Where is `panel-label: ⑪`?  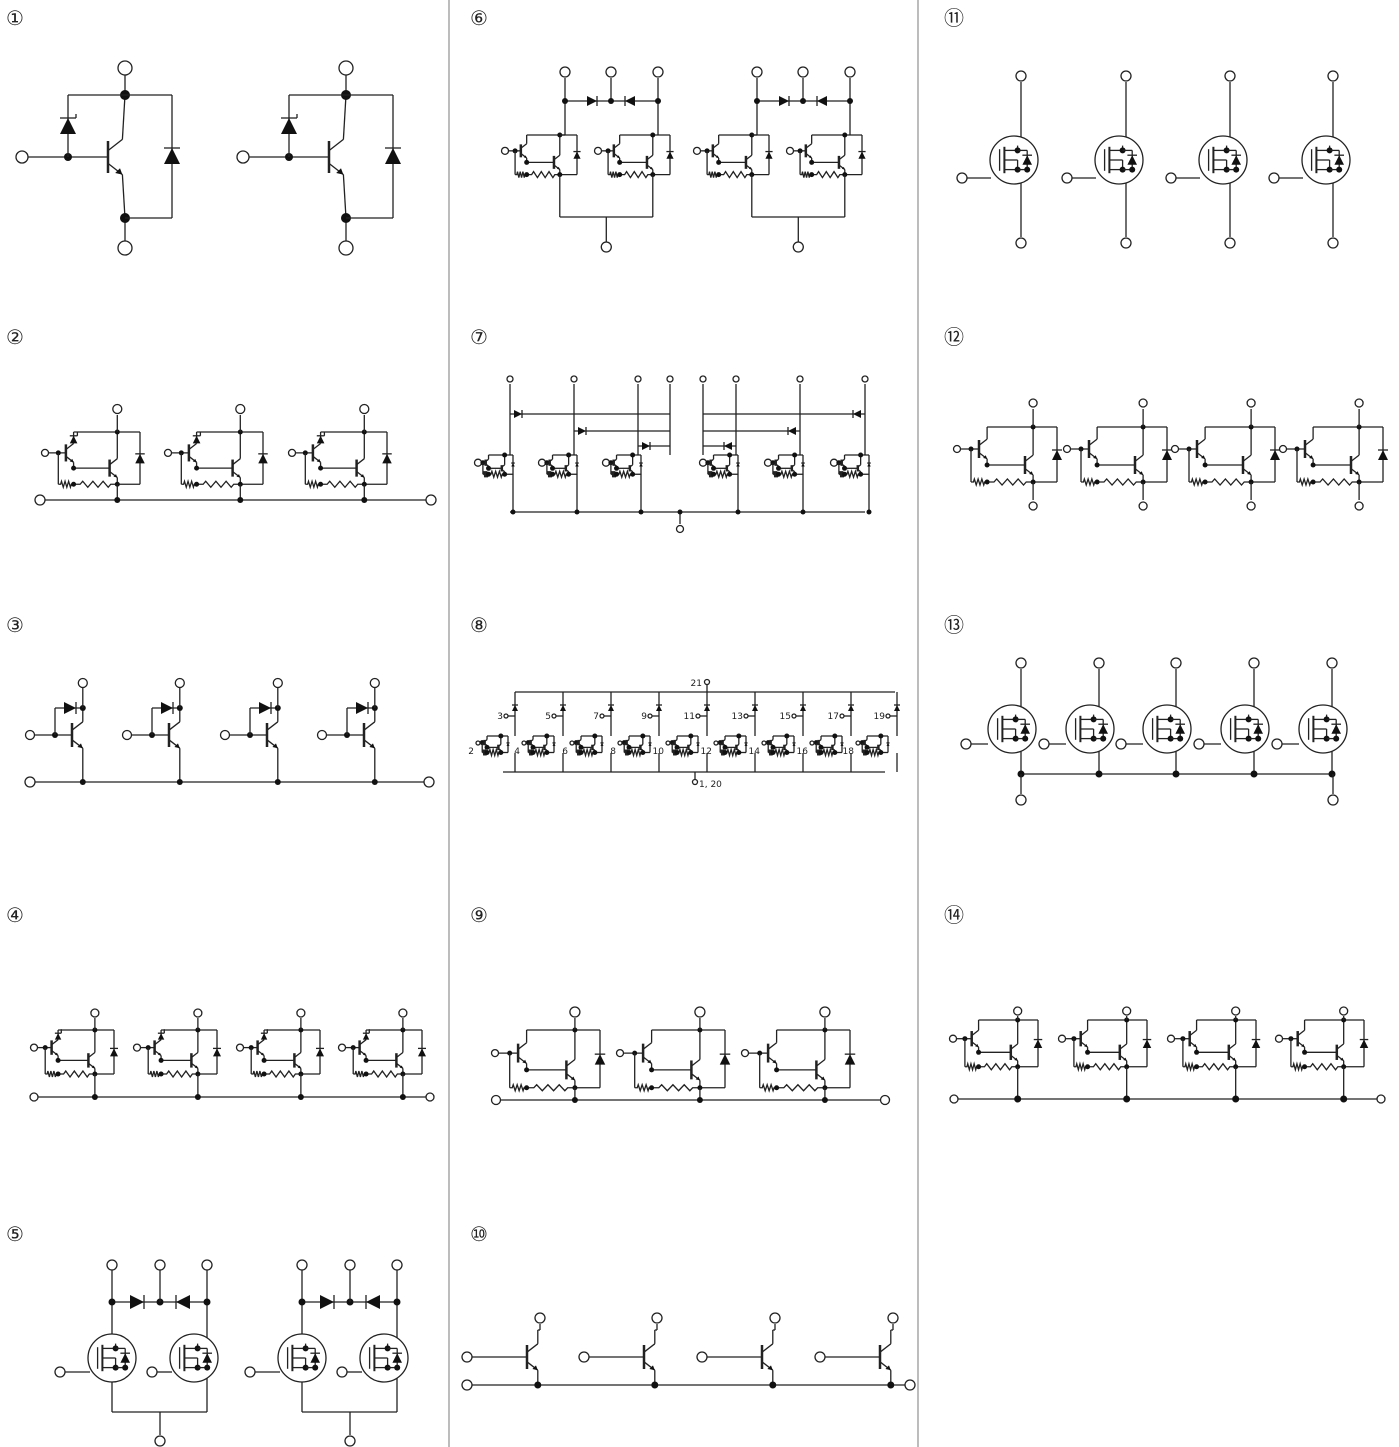
panel-label: ⑪ is located at coordinates (954, 18).